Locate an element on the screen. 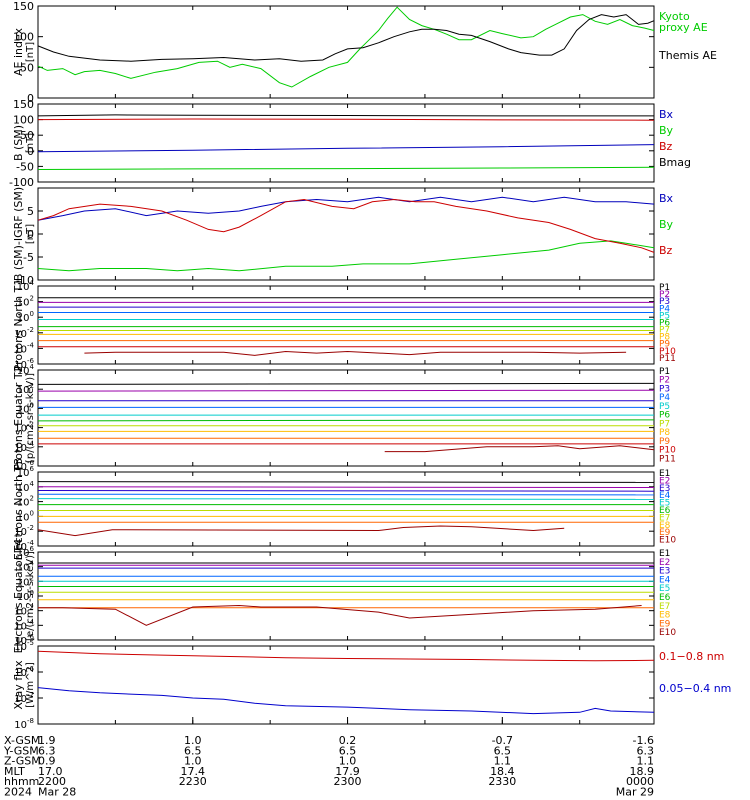 Image resolution: width=750 pixels, height=800 pixels. legend-label-e8: E8 is located at coordinates (665, 526).